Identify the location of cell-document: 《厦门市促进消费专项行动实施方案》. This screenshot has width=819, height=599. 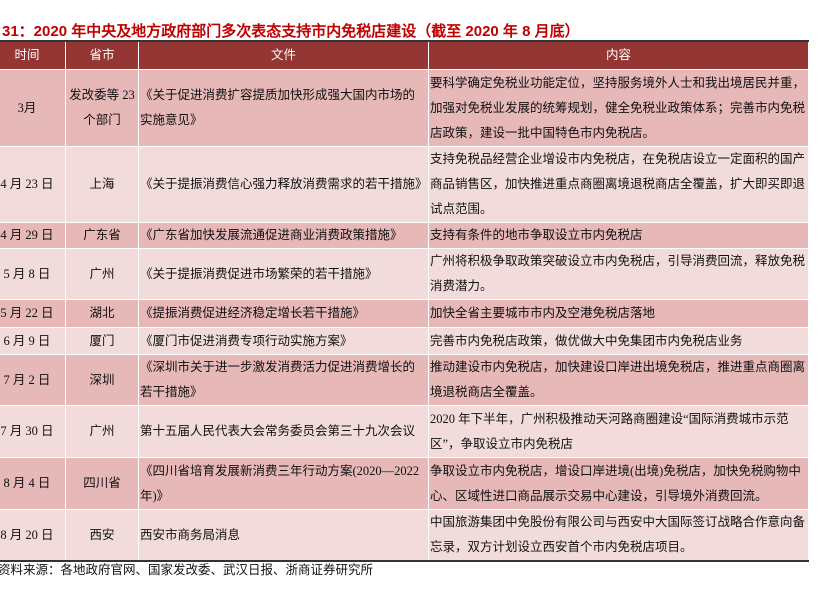
(283, 341).